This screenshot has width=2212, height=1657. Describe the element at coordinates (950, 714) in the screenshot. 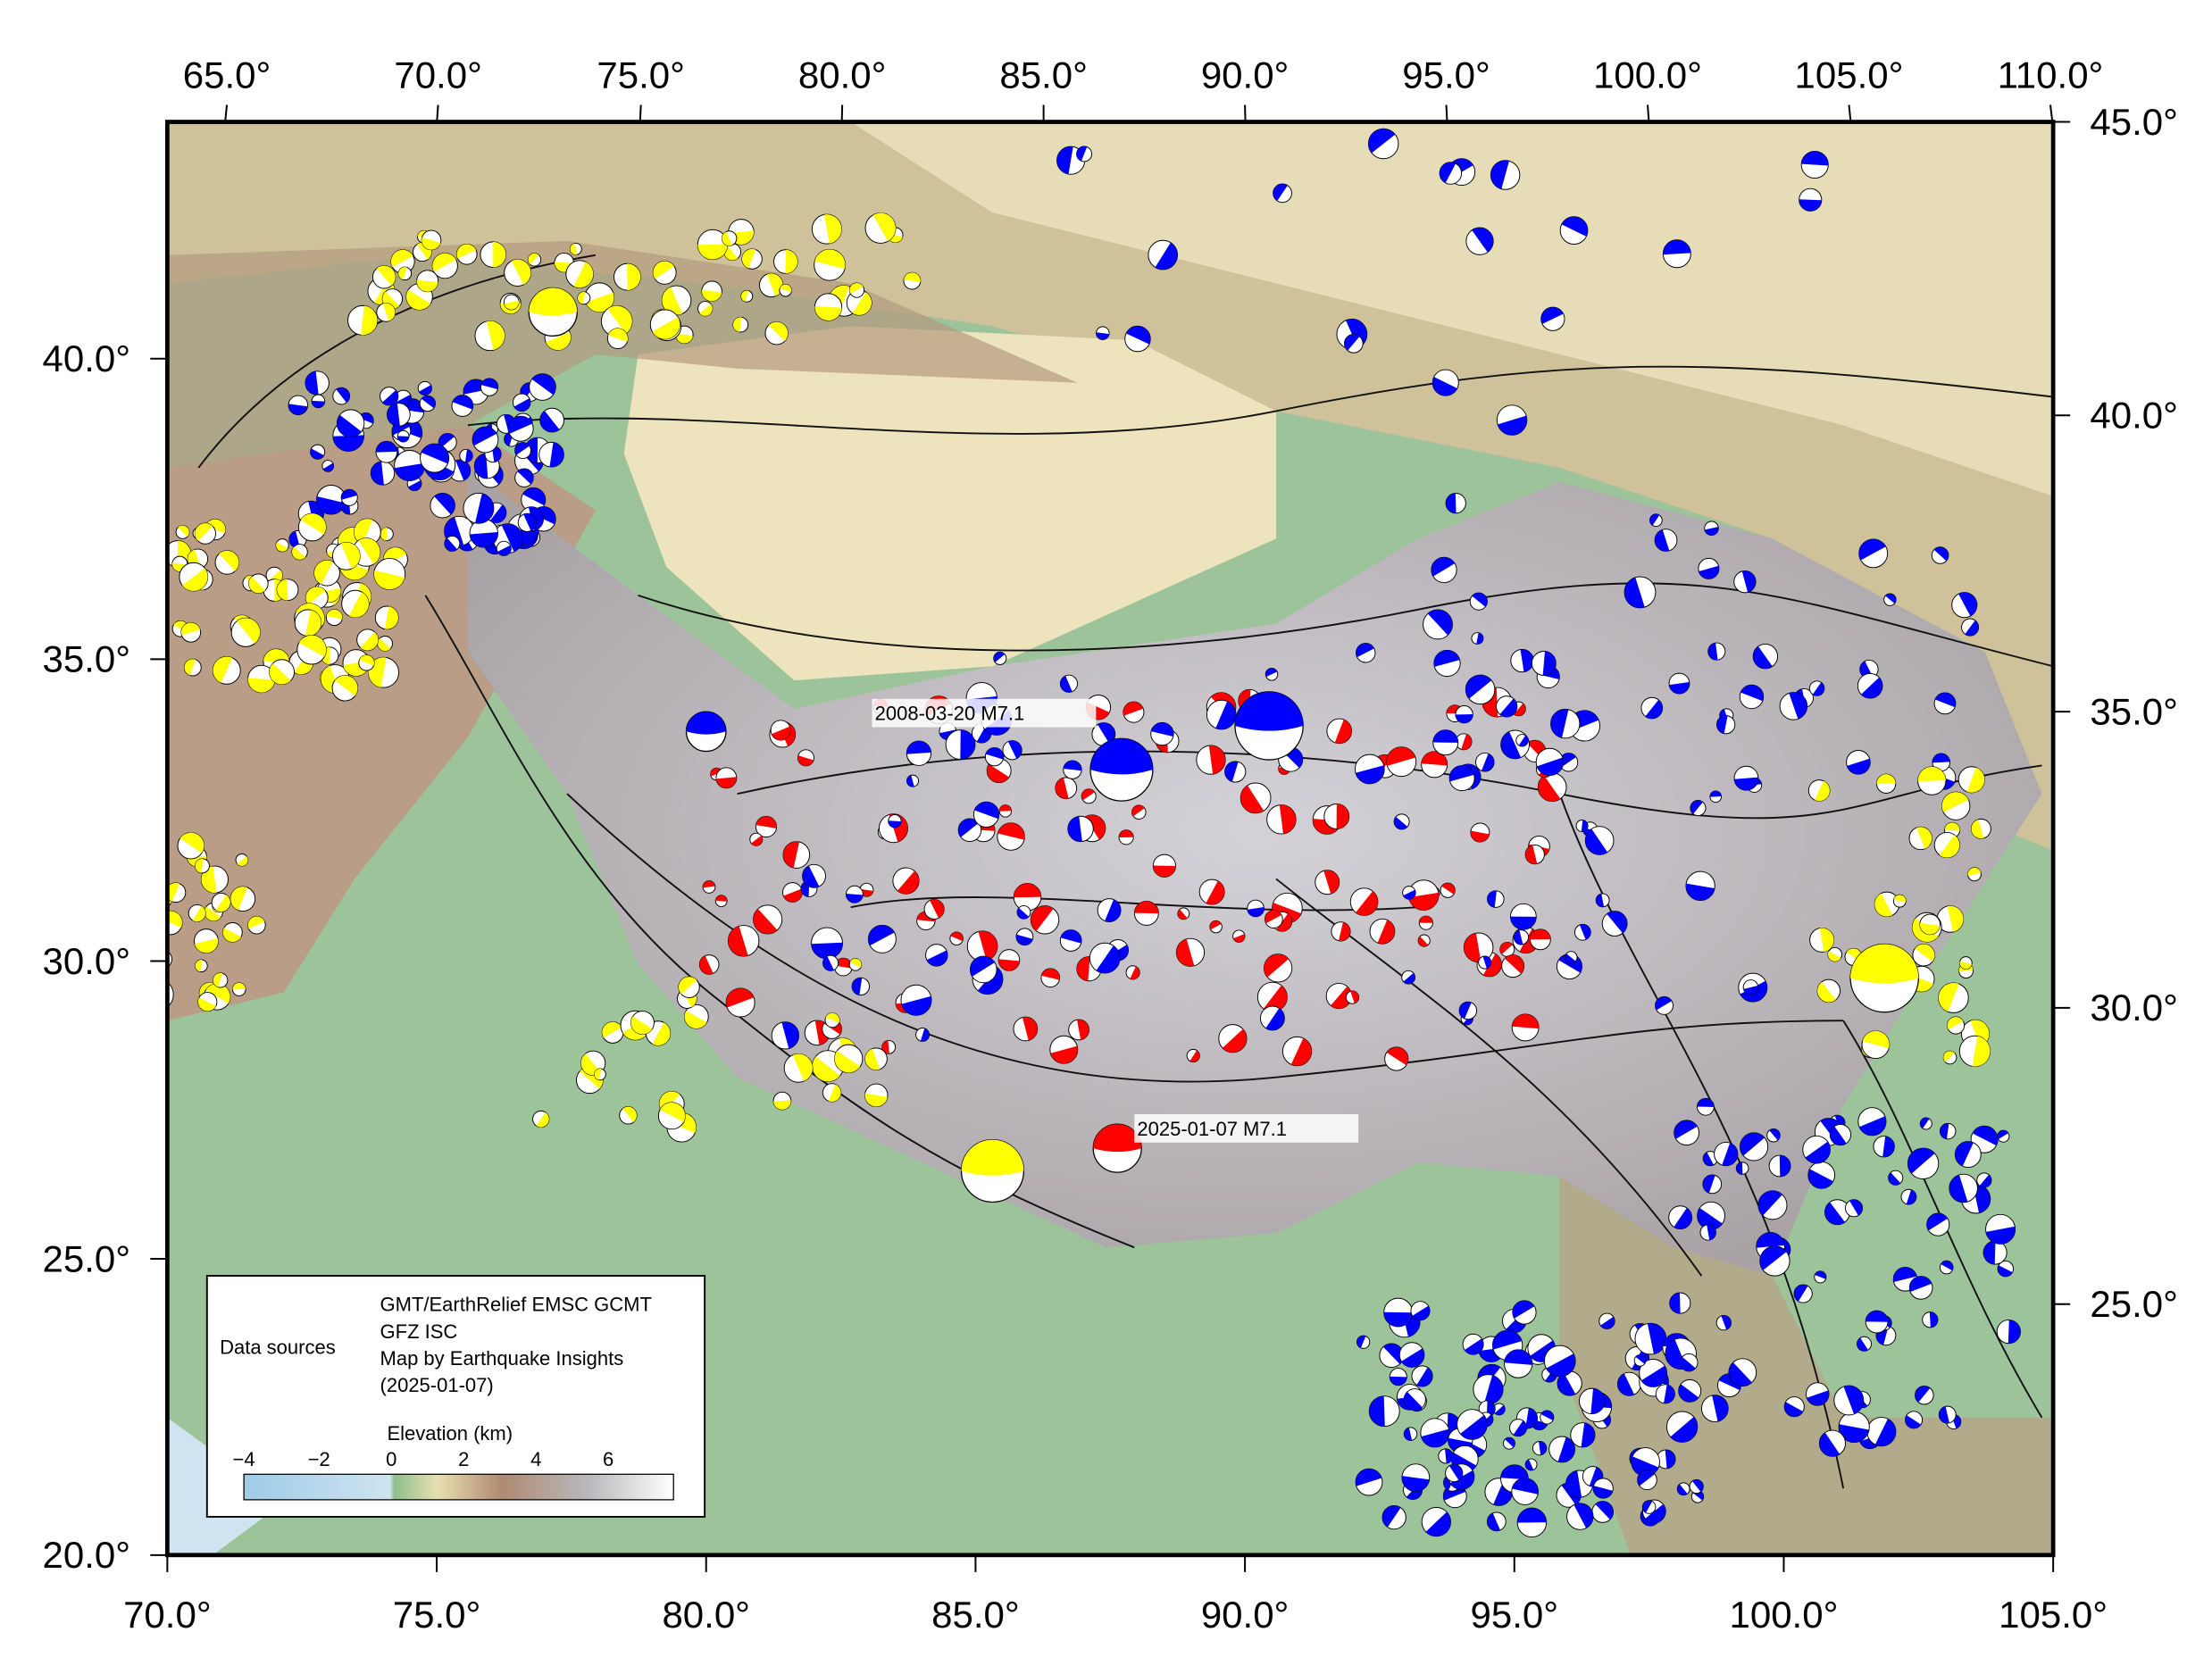

I see `annotation: 2008-03-20 M7.1` at that location.